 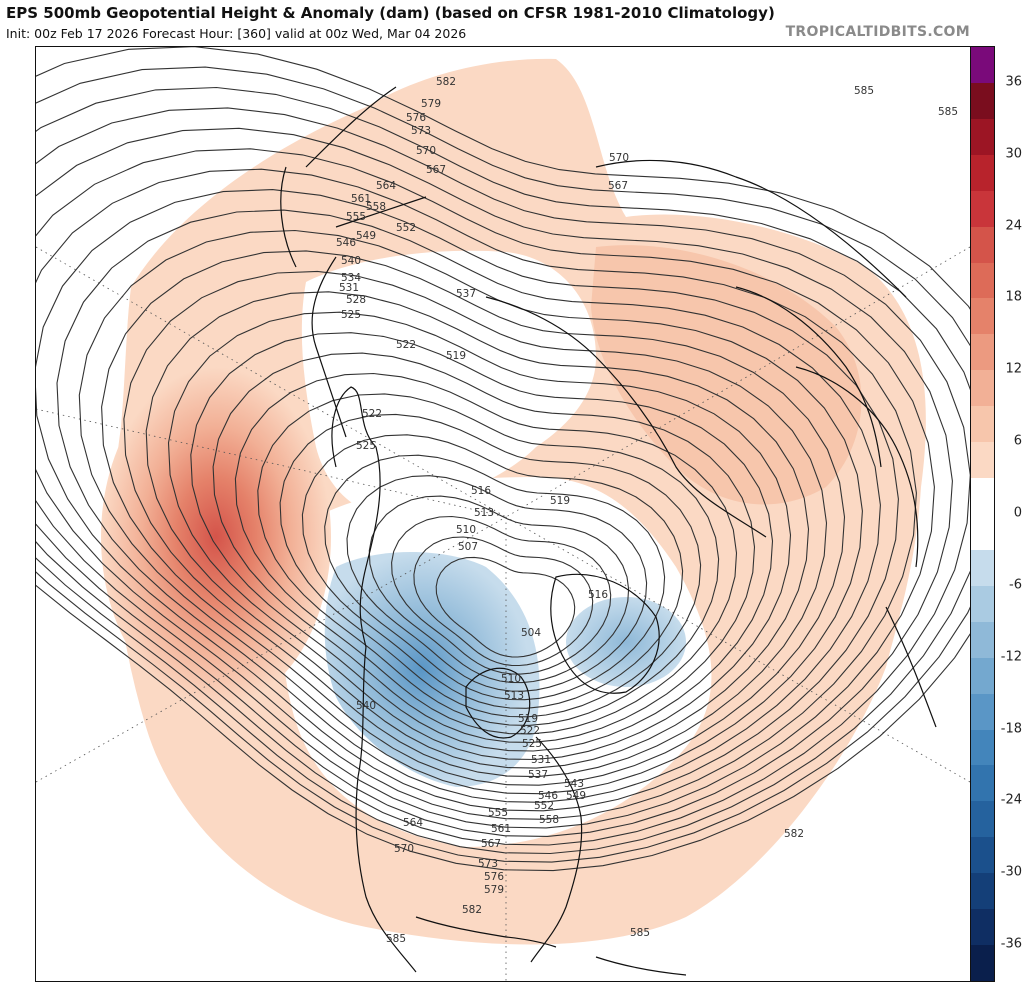 What do you see at coordinates (446, 82) in the screenshot?
I see `contour-label: 582` at bounding box center [446, 82].